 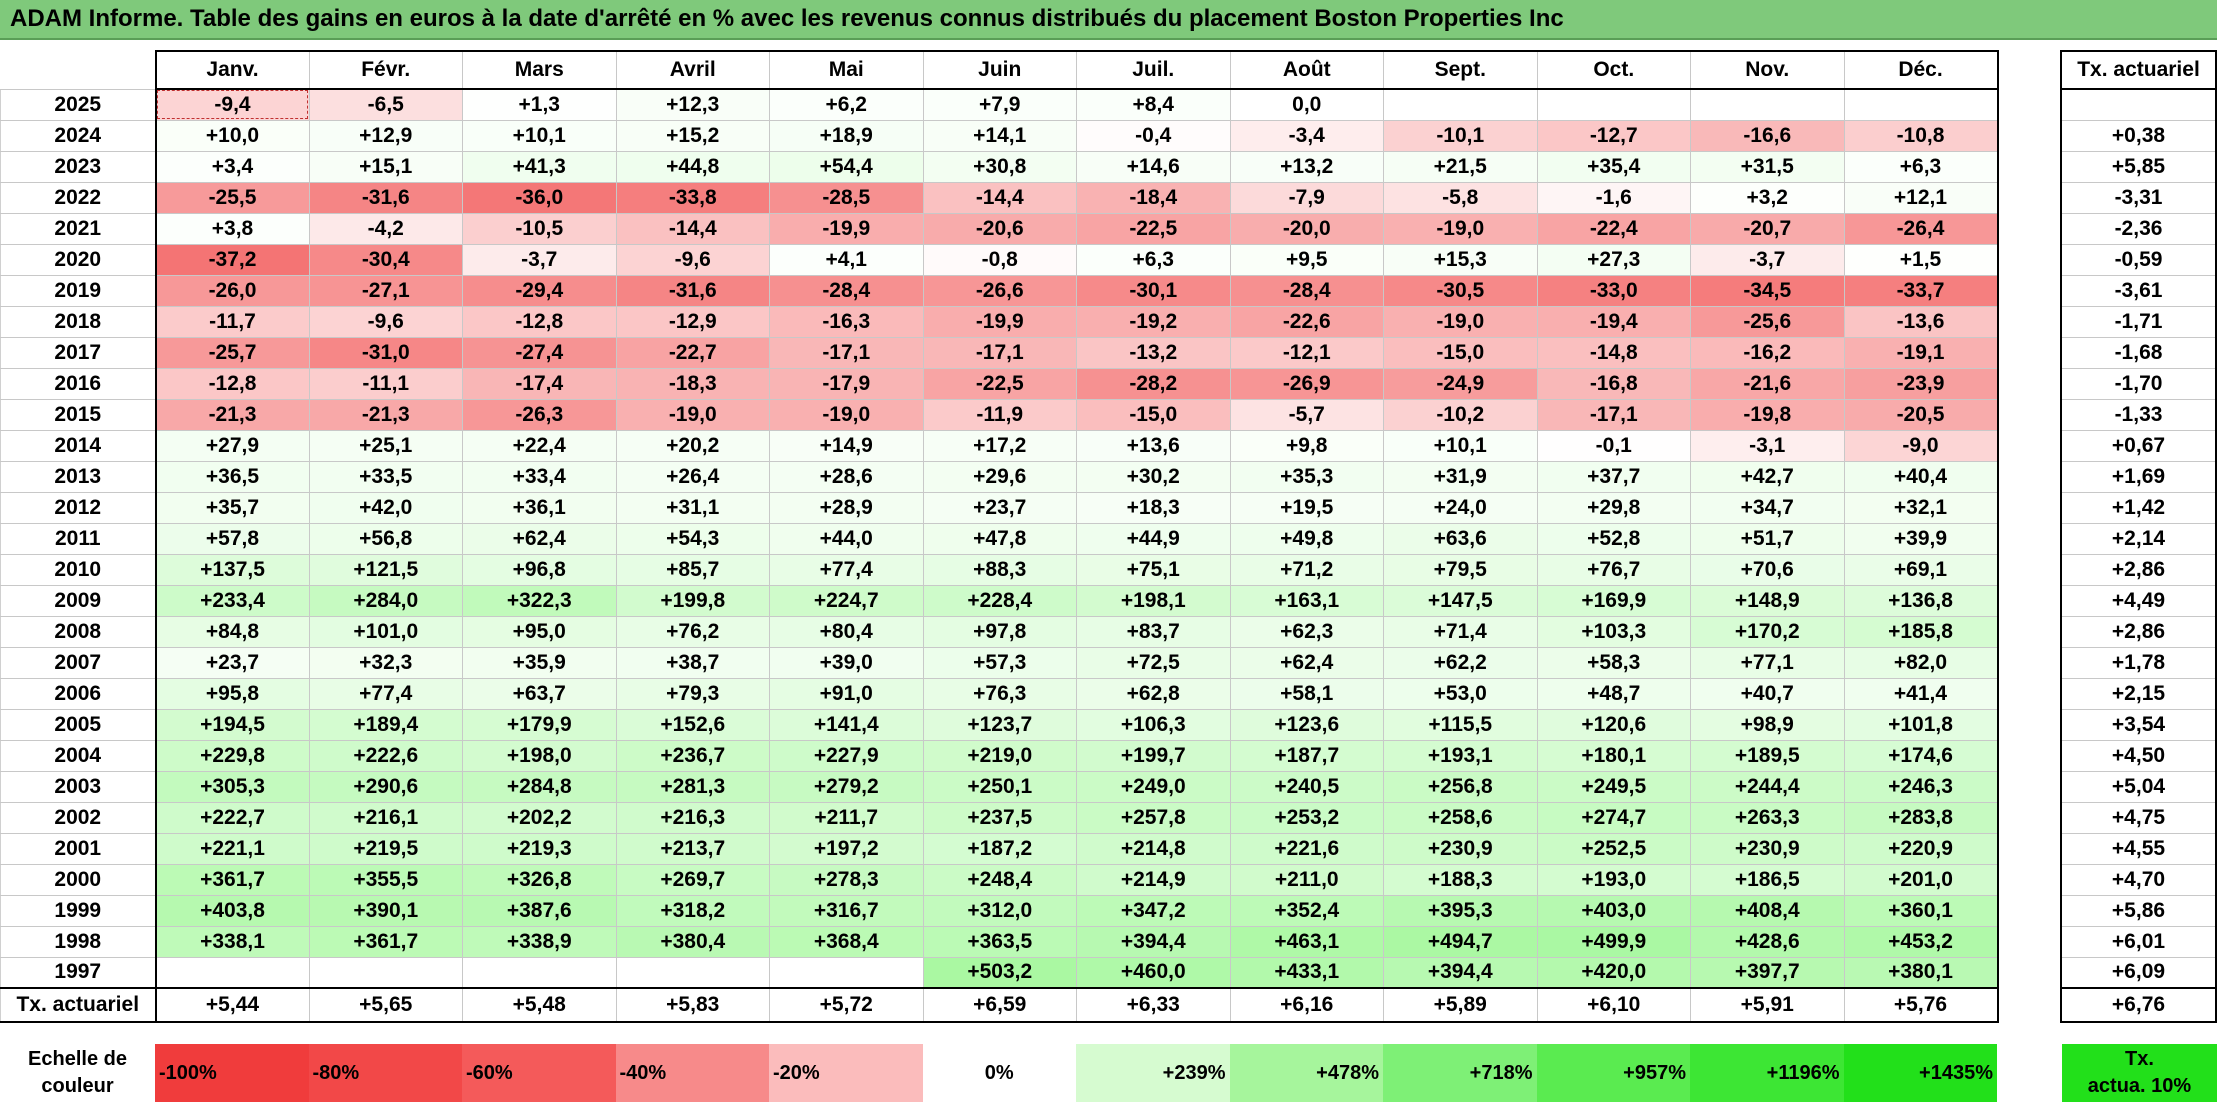 What do you see at coordinates (1153, 879) in the screenshot?
I see `value-cell: +214,9` at bounding box center [1153, 879].